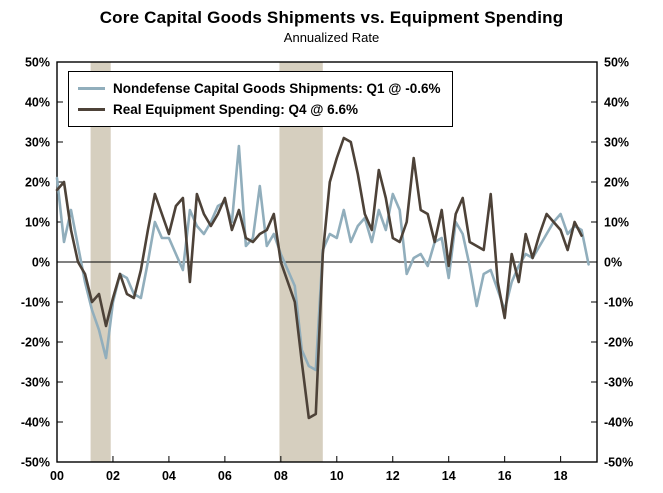 This screenshot has width=663, height=493. Describe the element at coordinates (35, 303) in the screenshot. I see `y-axis-label-left: -10%` at that location.